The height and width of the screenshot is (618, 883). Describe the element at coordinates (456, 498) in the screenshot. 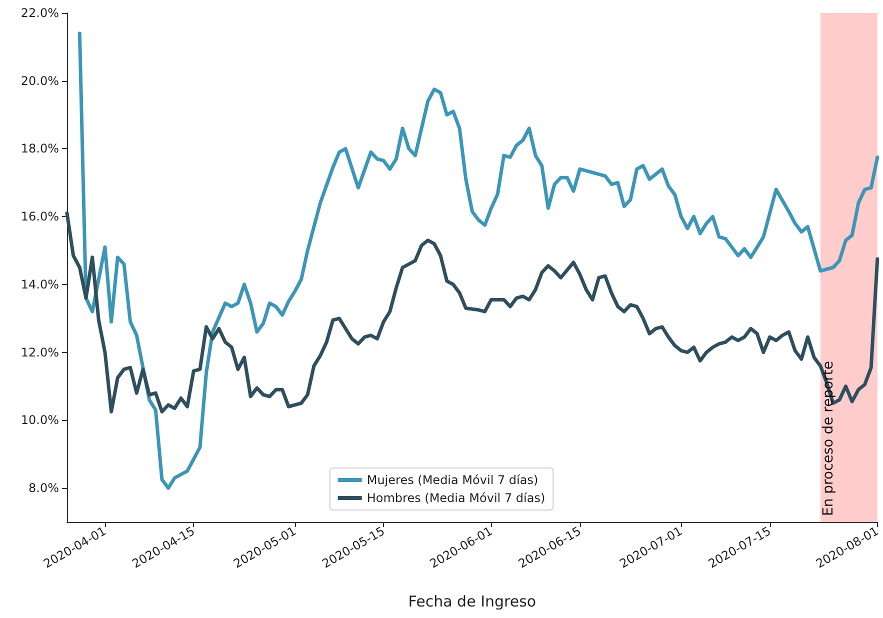

I see `legend-label: Hombres (Media Móvil 7 días)` at that location.